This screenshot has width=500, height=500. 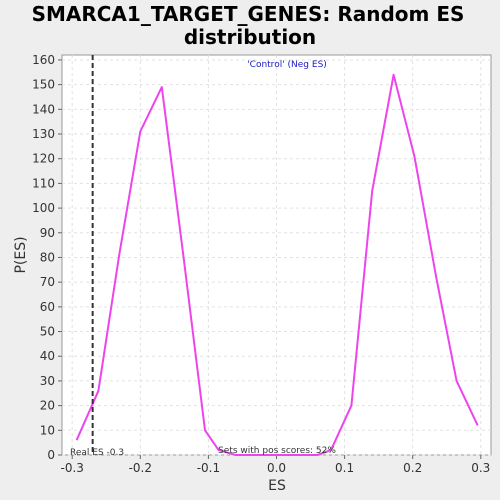 I want to click on y-tick-label: 120, so click(x=43, y=159).